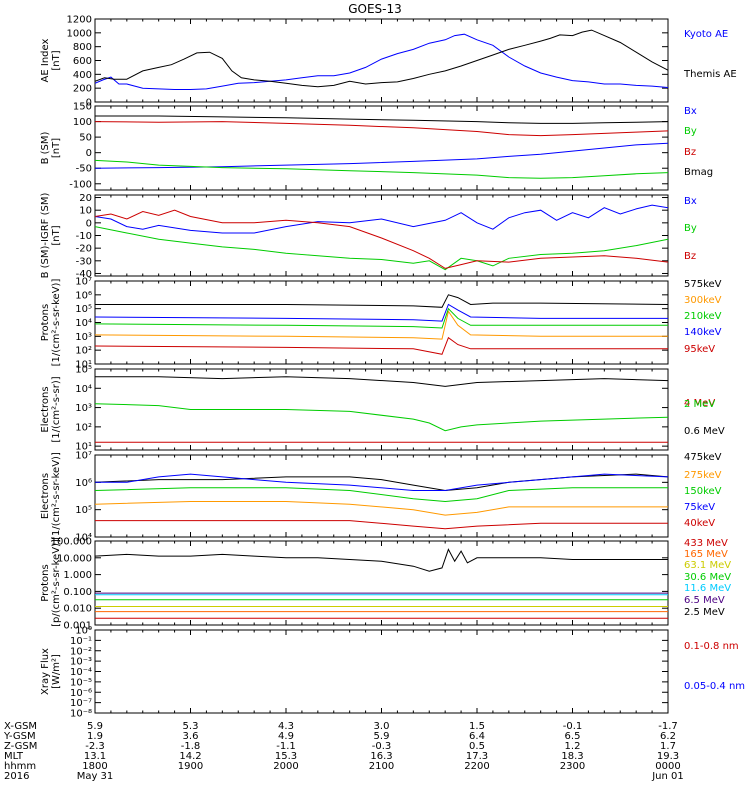 The height and width of the screenshot is (800, 750). What do you see at coordinates (286, 726) in the screenshot?
I see `ephemeris-value: 4.3` at bounding box center [286, 726].